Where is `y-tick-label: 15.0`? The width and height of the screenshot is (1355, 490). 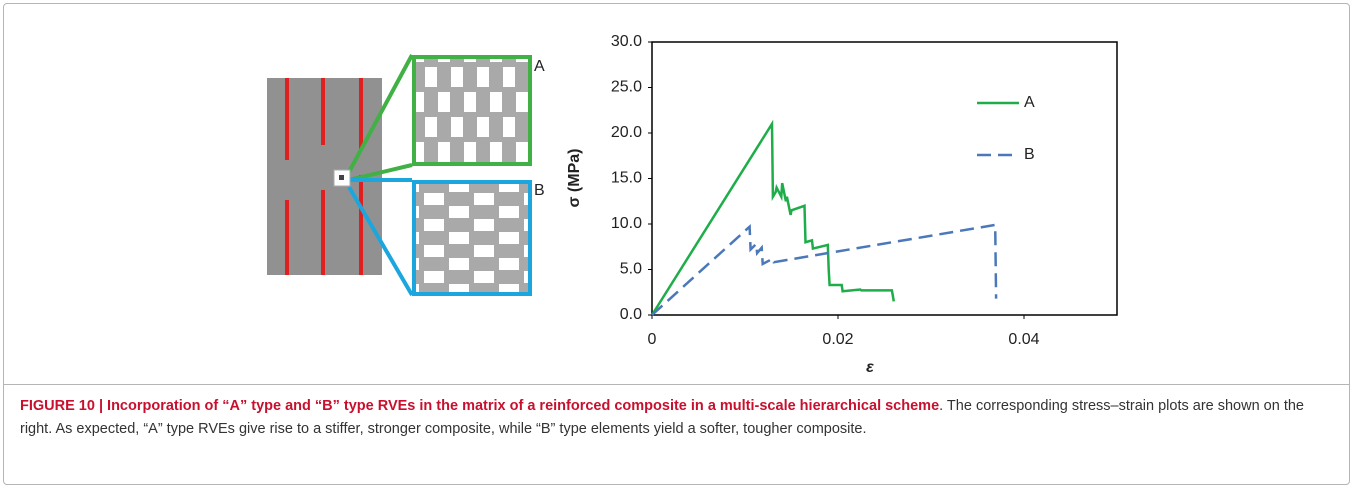
y-tick-label: 15.0 is located at coordinates (626, 178).